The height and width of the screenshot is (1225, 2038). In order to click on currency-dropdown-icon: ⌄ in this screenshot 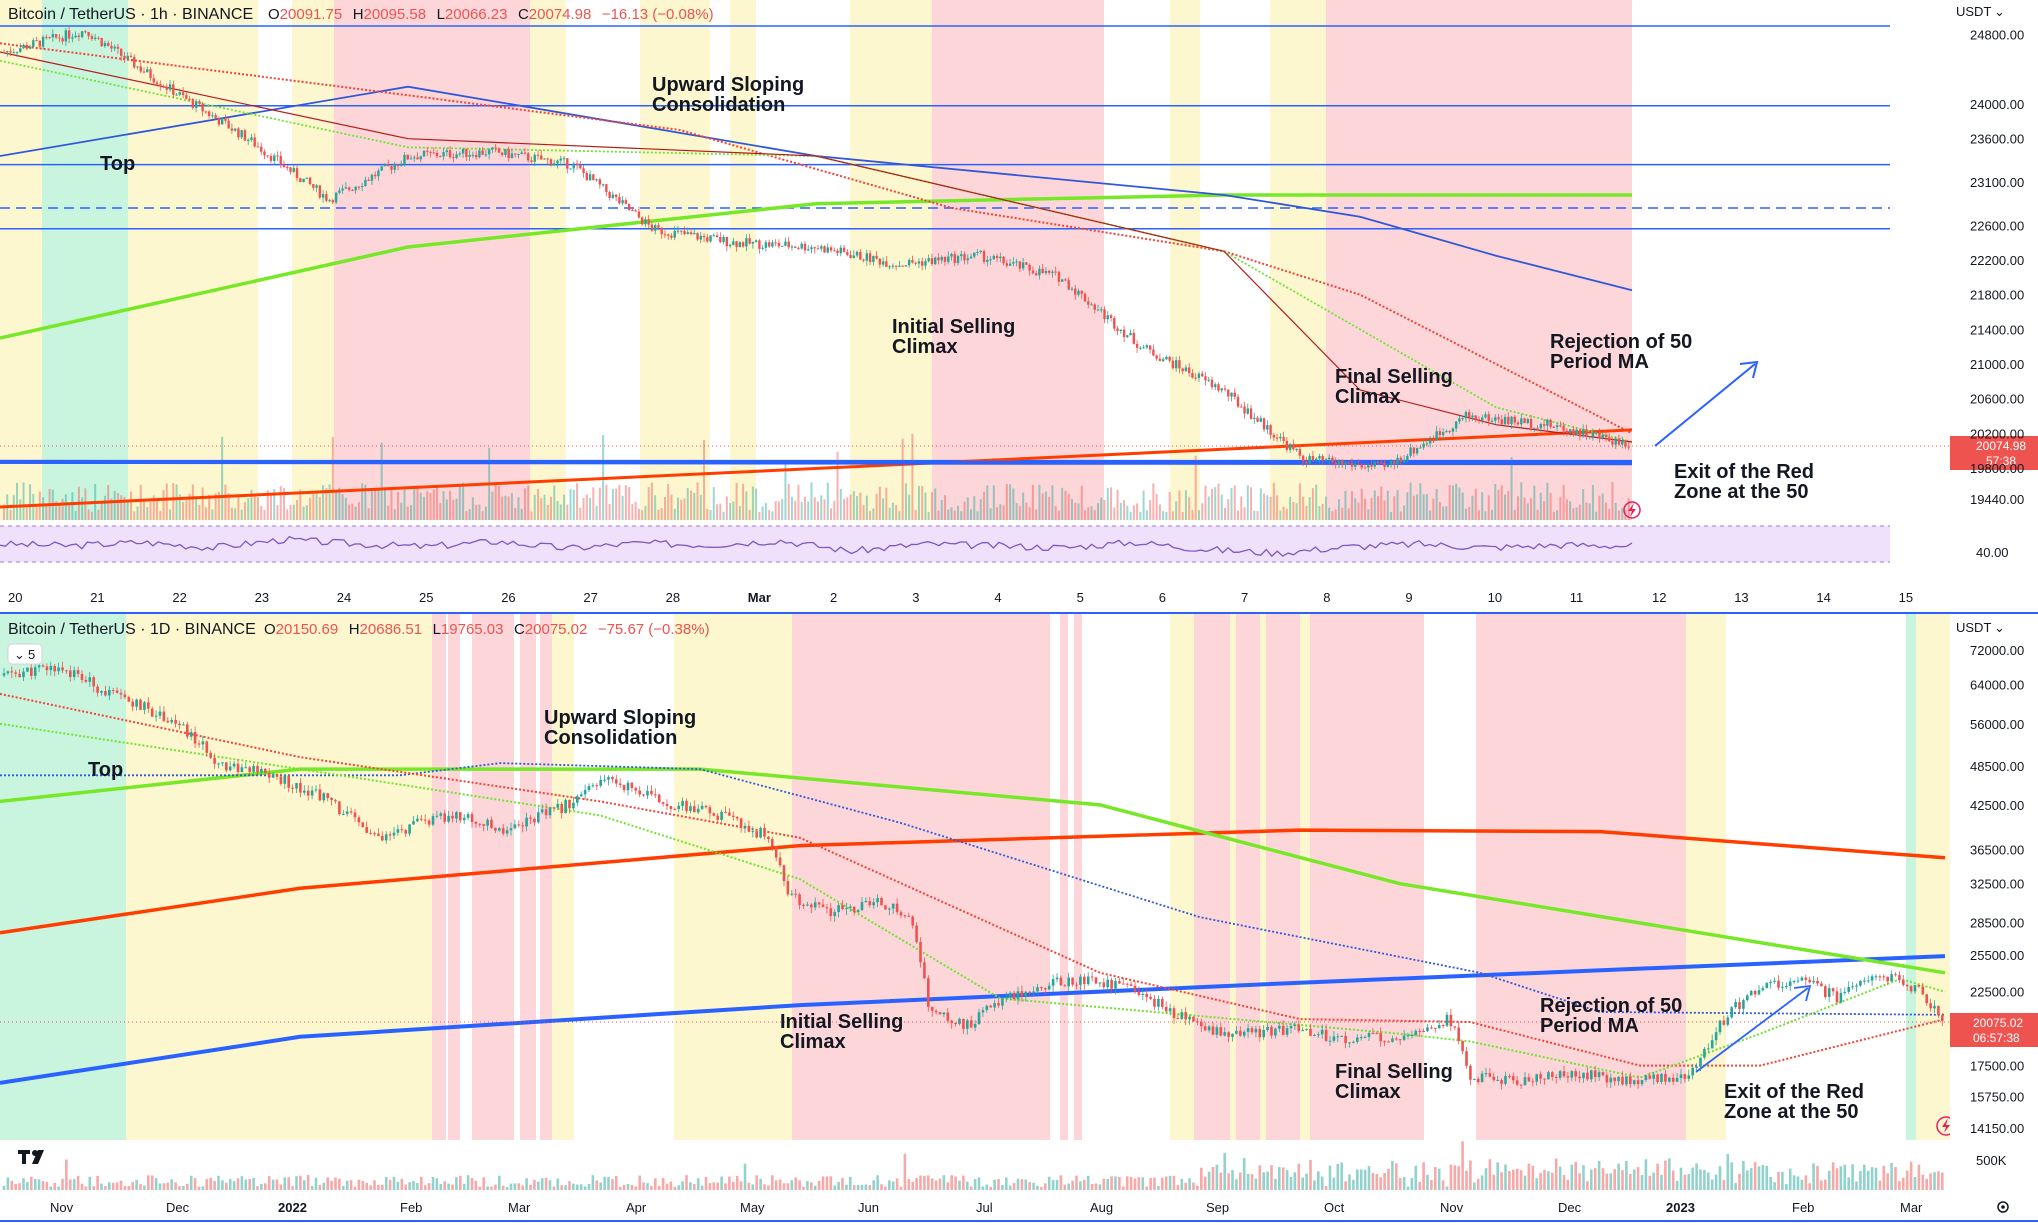, I will do `click(1999, 11)`.